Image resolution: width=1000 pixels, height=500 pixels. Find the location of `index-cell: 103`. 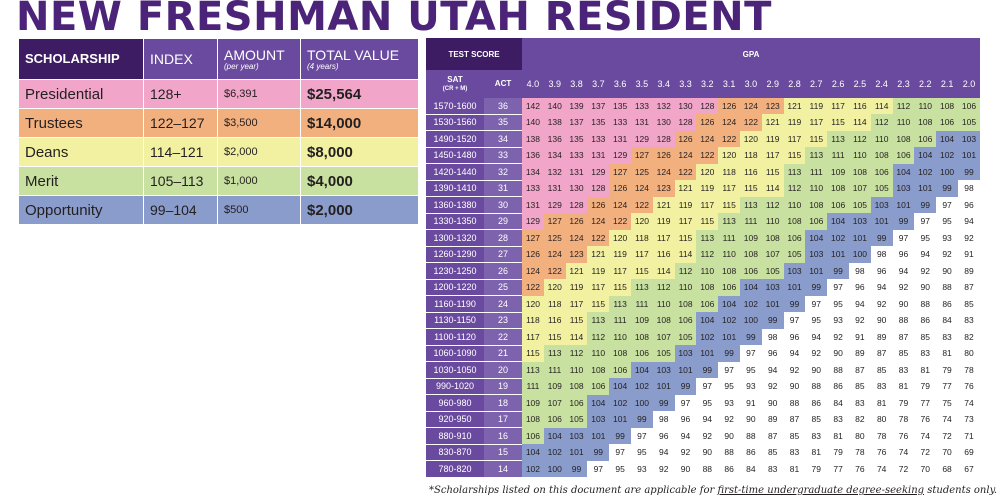

index-cell: 103 is located at coordinates (772, 287).